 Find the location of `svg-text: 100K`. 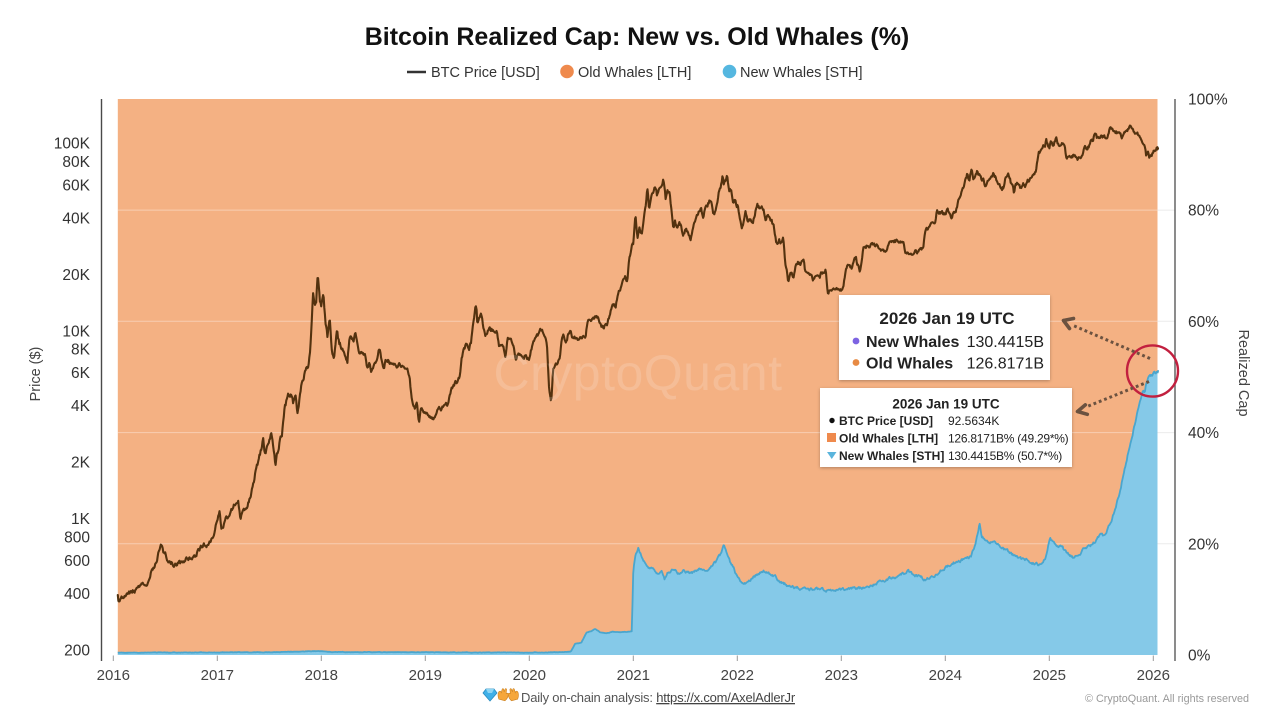

svg-text: 100K is located at coordinates (72, 144).